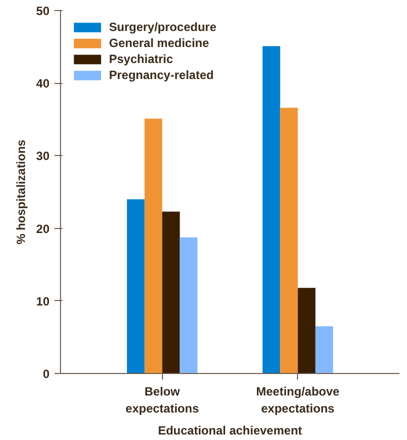 This screenshot has height=440, width=407. Describe the element at coordinates (159, 43) in the screenshot. I see `legend-label: General medicine` at that location.